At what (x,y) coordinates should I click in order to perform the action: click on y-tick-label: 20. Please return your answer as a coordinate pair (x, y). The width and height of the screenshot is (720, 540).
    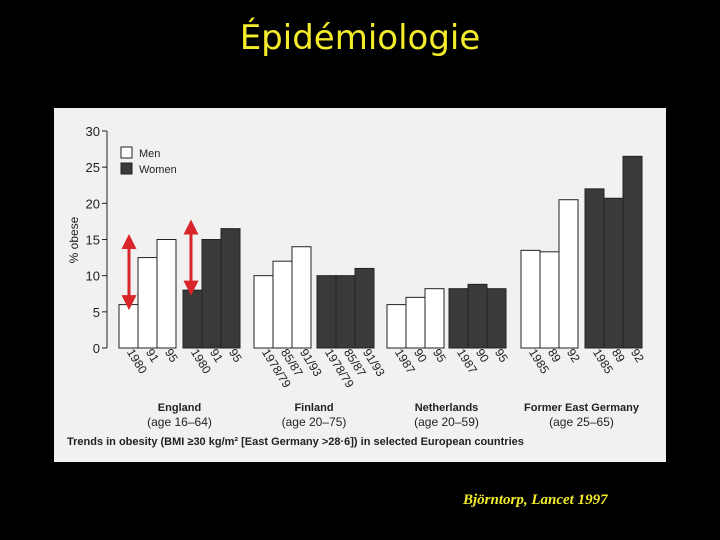
    Looking at the image, I should click on (93, 203).